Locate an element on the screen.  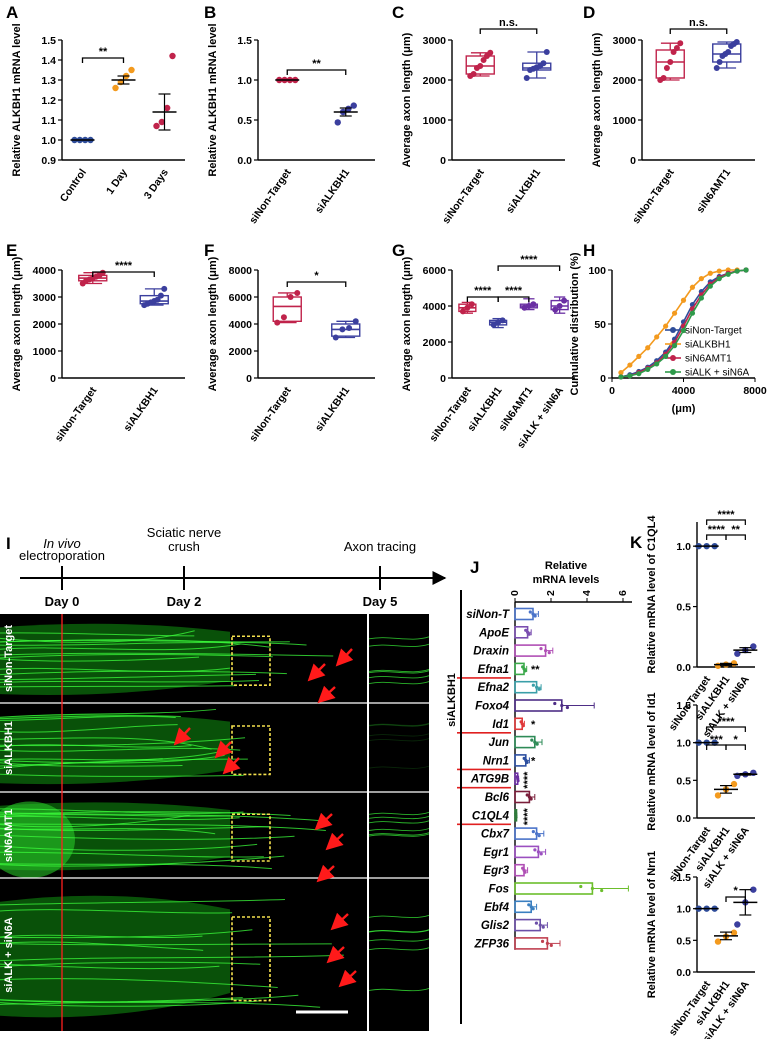
panel-d-xtick-label: siN6AMT1 is located at coordinates (713, 191).